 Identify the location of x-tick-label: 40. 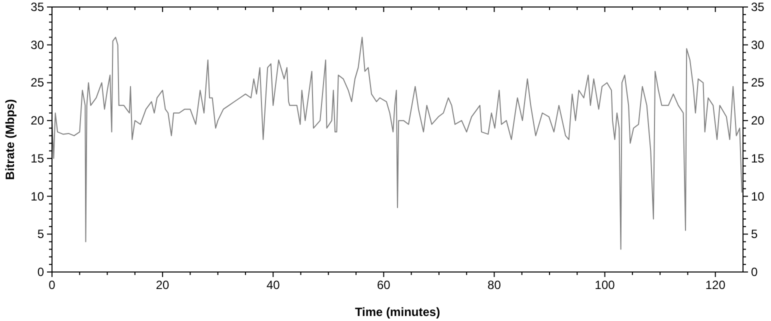
(273, 285).